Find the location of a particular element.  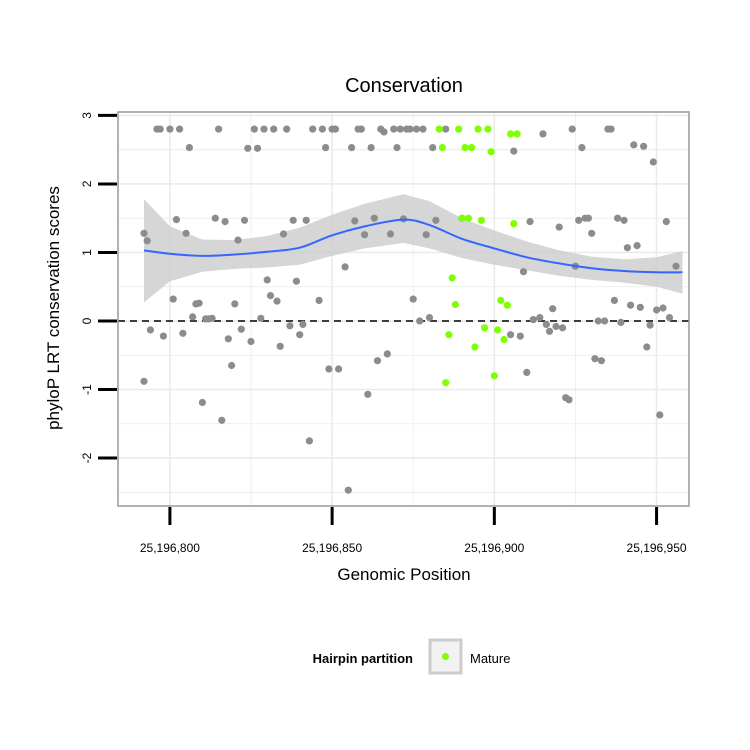

confidence-ribbon is located at coordinates (413, 248).